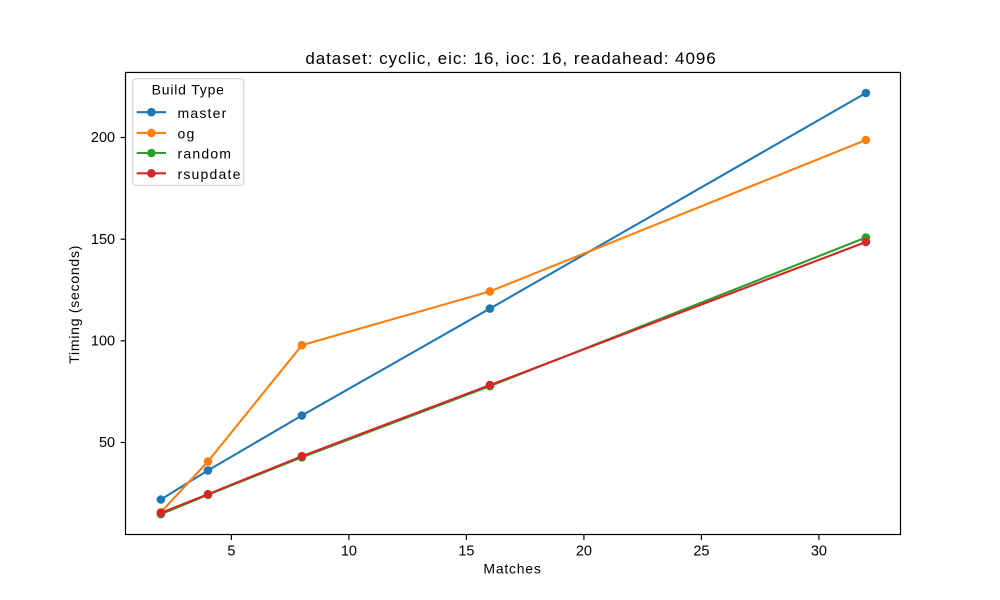 The height and width of the screenshot is (600, 1000). What do you see at coordinates (103, 341) in the screenshot?
I see `svg-text: 100` at bounding box center [103, 341].